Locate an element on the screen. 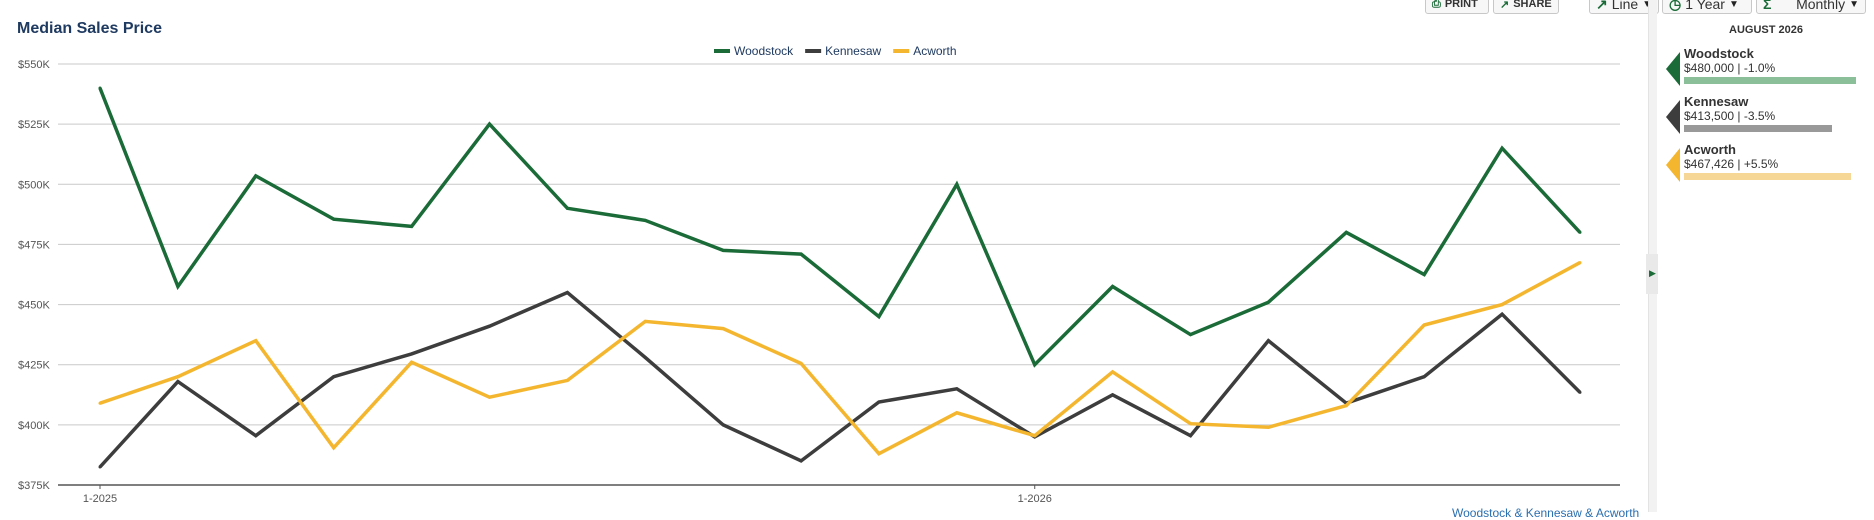 Image resolution: width=1874 pixels, height=520 pixels. interval-select: Σ Monthly ▼ is located at coordinates (1811, 7).